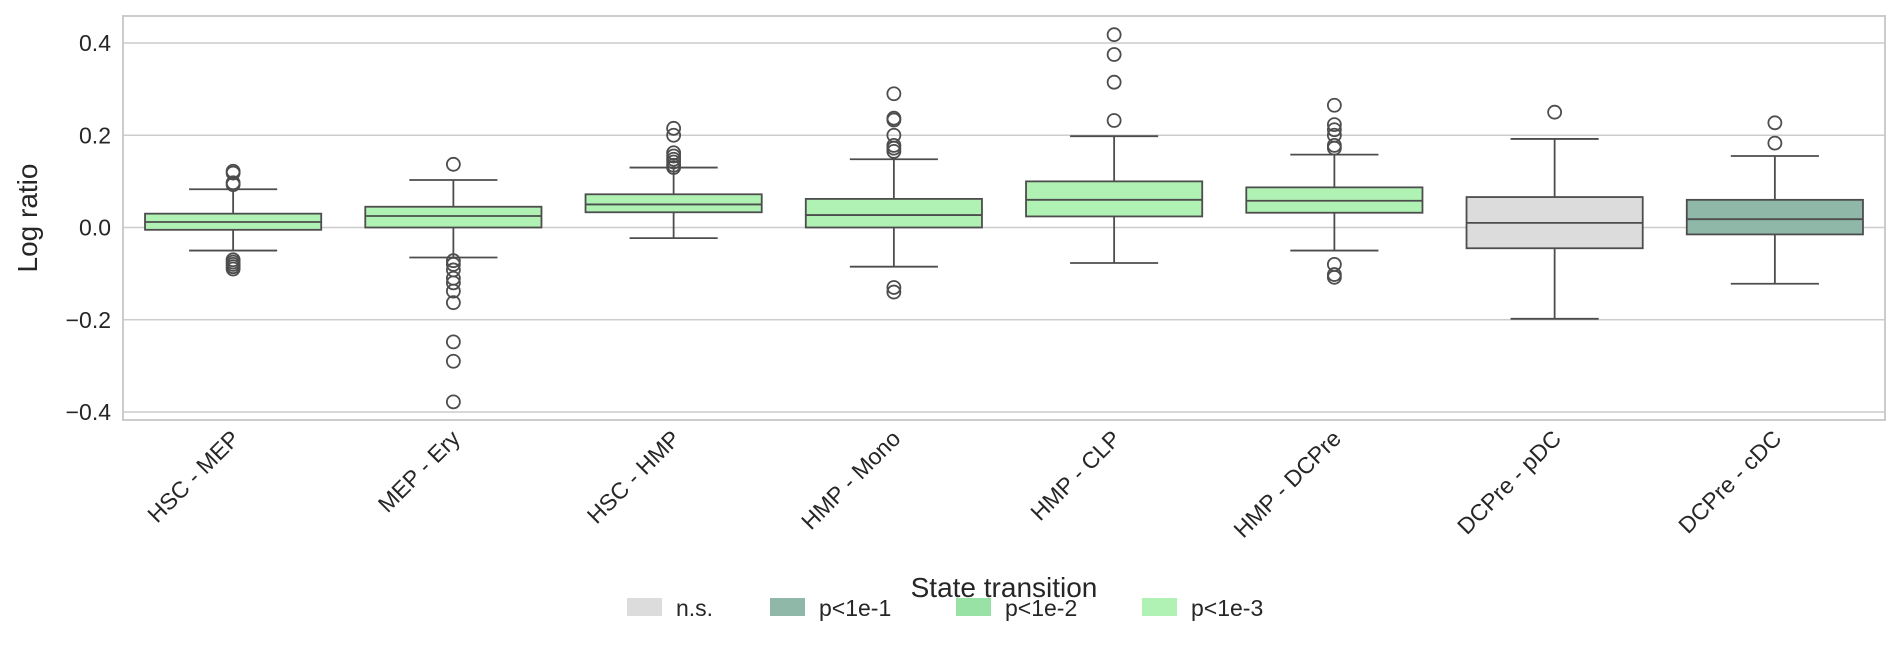  I want to click on legend-label: n.s., so click(694, 608).